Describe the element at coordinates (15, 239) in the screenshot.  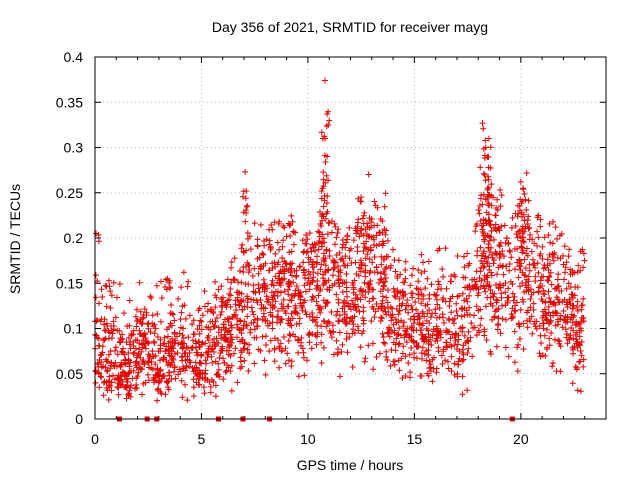
I see `y-axis-label: SRMTID / TECUs` at that location.